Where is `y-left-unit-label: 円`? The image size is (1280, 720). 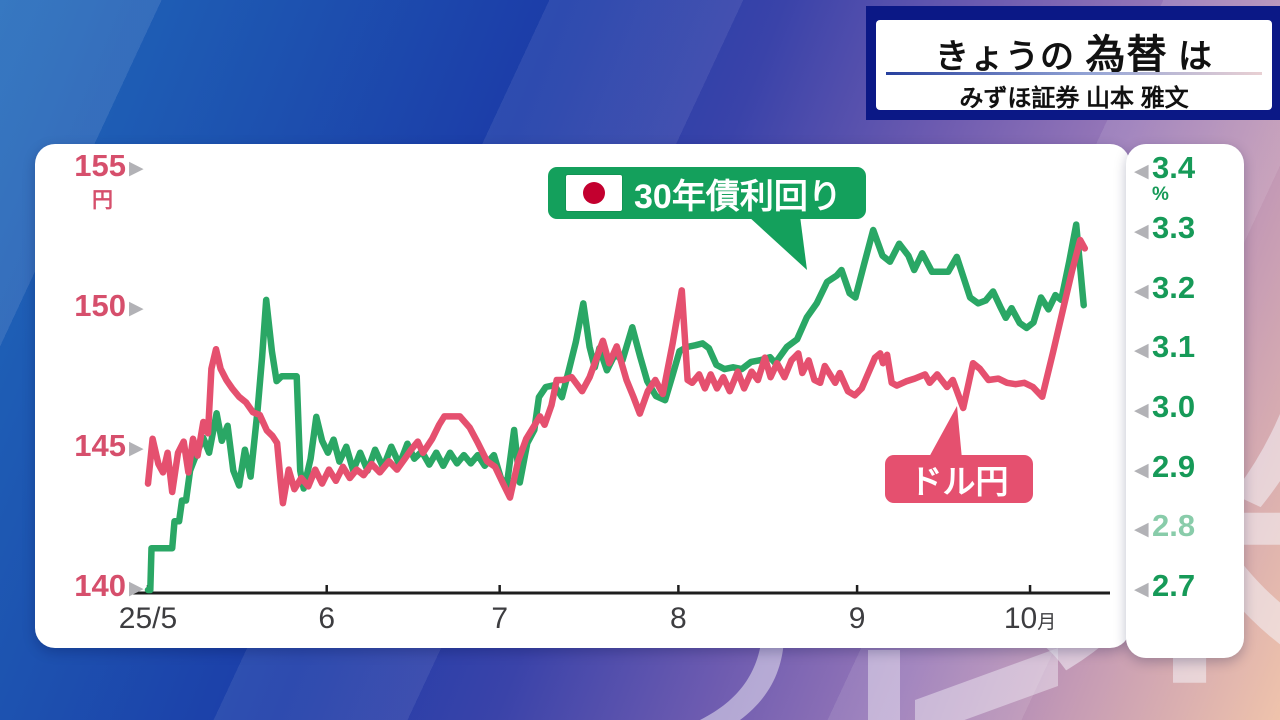
y-left-unit-label: 円 is located at coordinates (102, 200).